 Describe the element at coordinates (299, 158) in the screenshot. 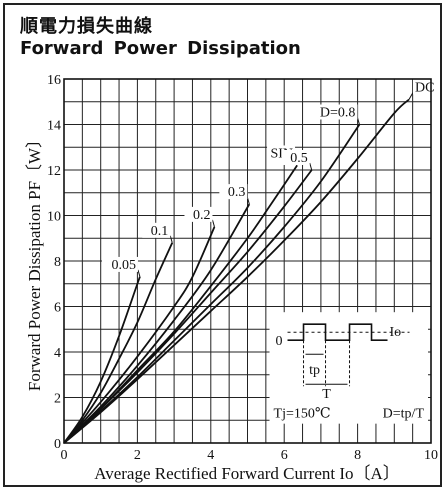

I see `curve-label-0-5: 0.5` at that location.